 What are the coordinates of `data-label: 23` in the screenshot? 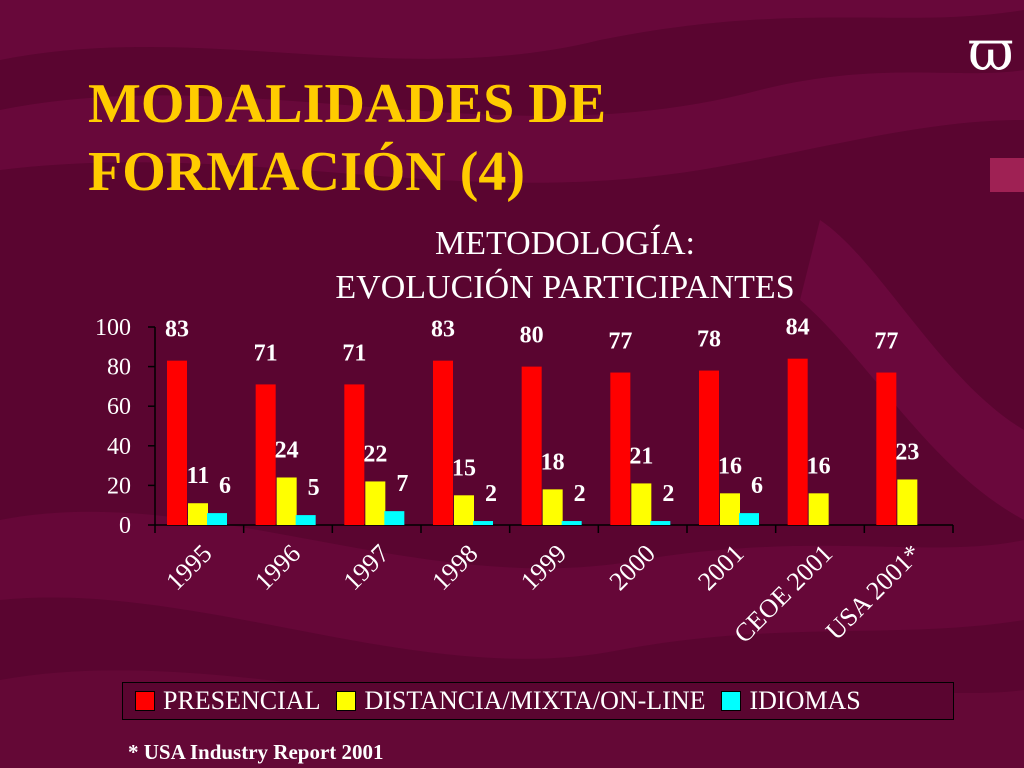 It's located at (907, 452).